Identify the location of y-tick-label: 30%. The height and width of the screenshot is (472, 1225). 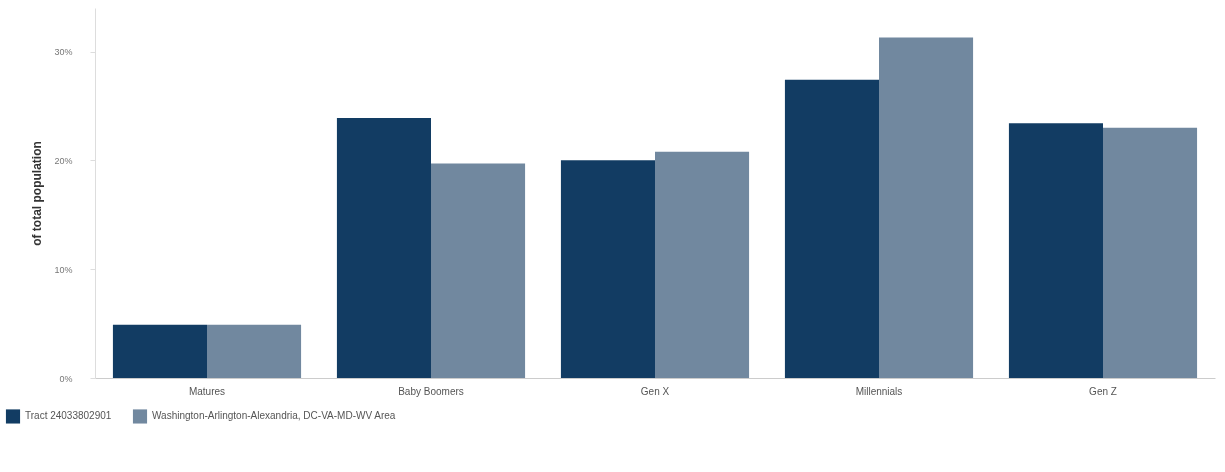
(63, 52).